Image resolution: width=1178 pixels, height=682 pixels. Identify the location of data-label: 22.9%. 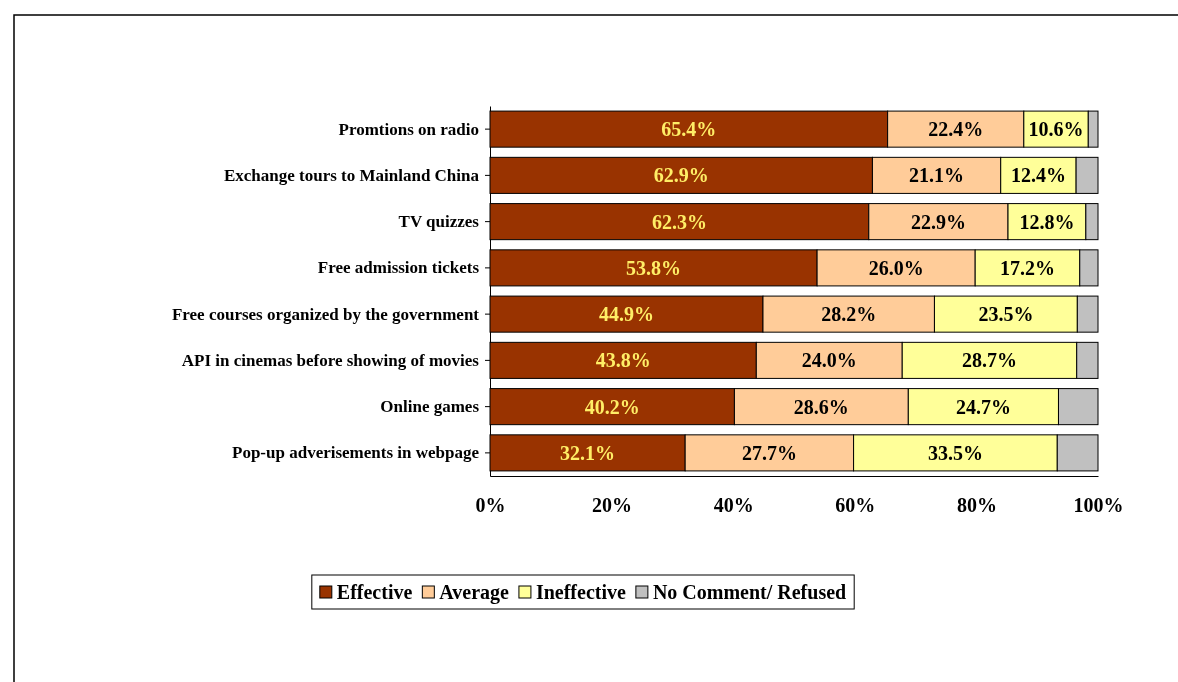
(938, 221).